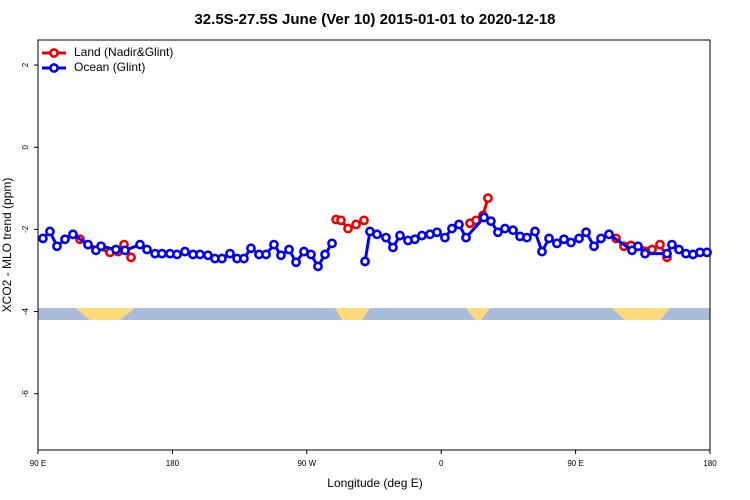 This screenshot has width=750, height=500. I want to click on y-tick-label: -2, so click(25, 229).